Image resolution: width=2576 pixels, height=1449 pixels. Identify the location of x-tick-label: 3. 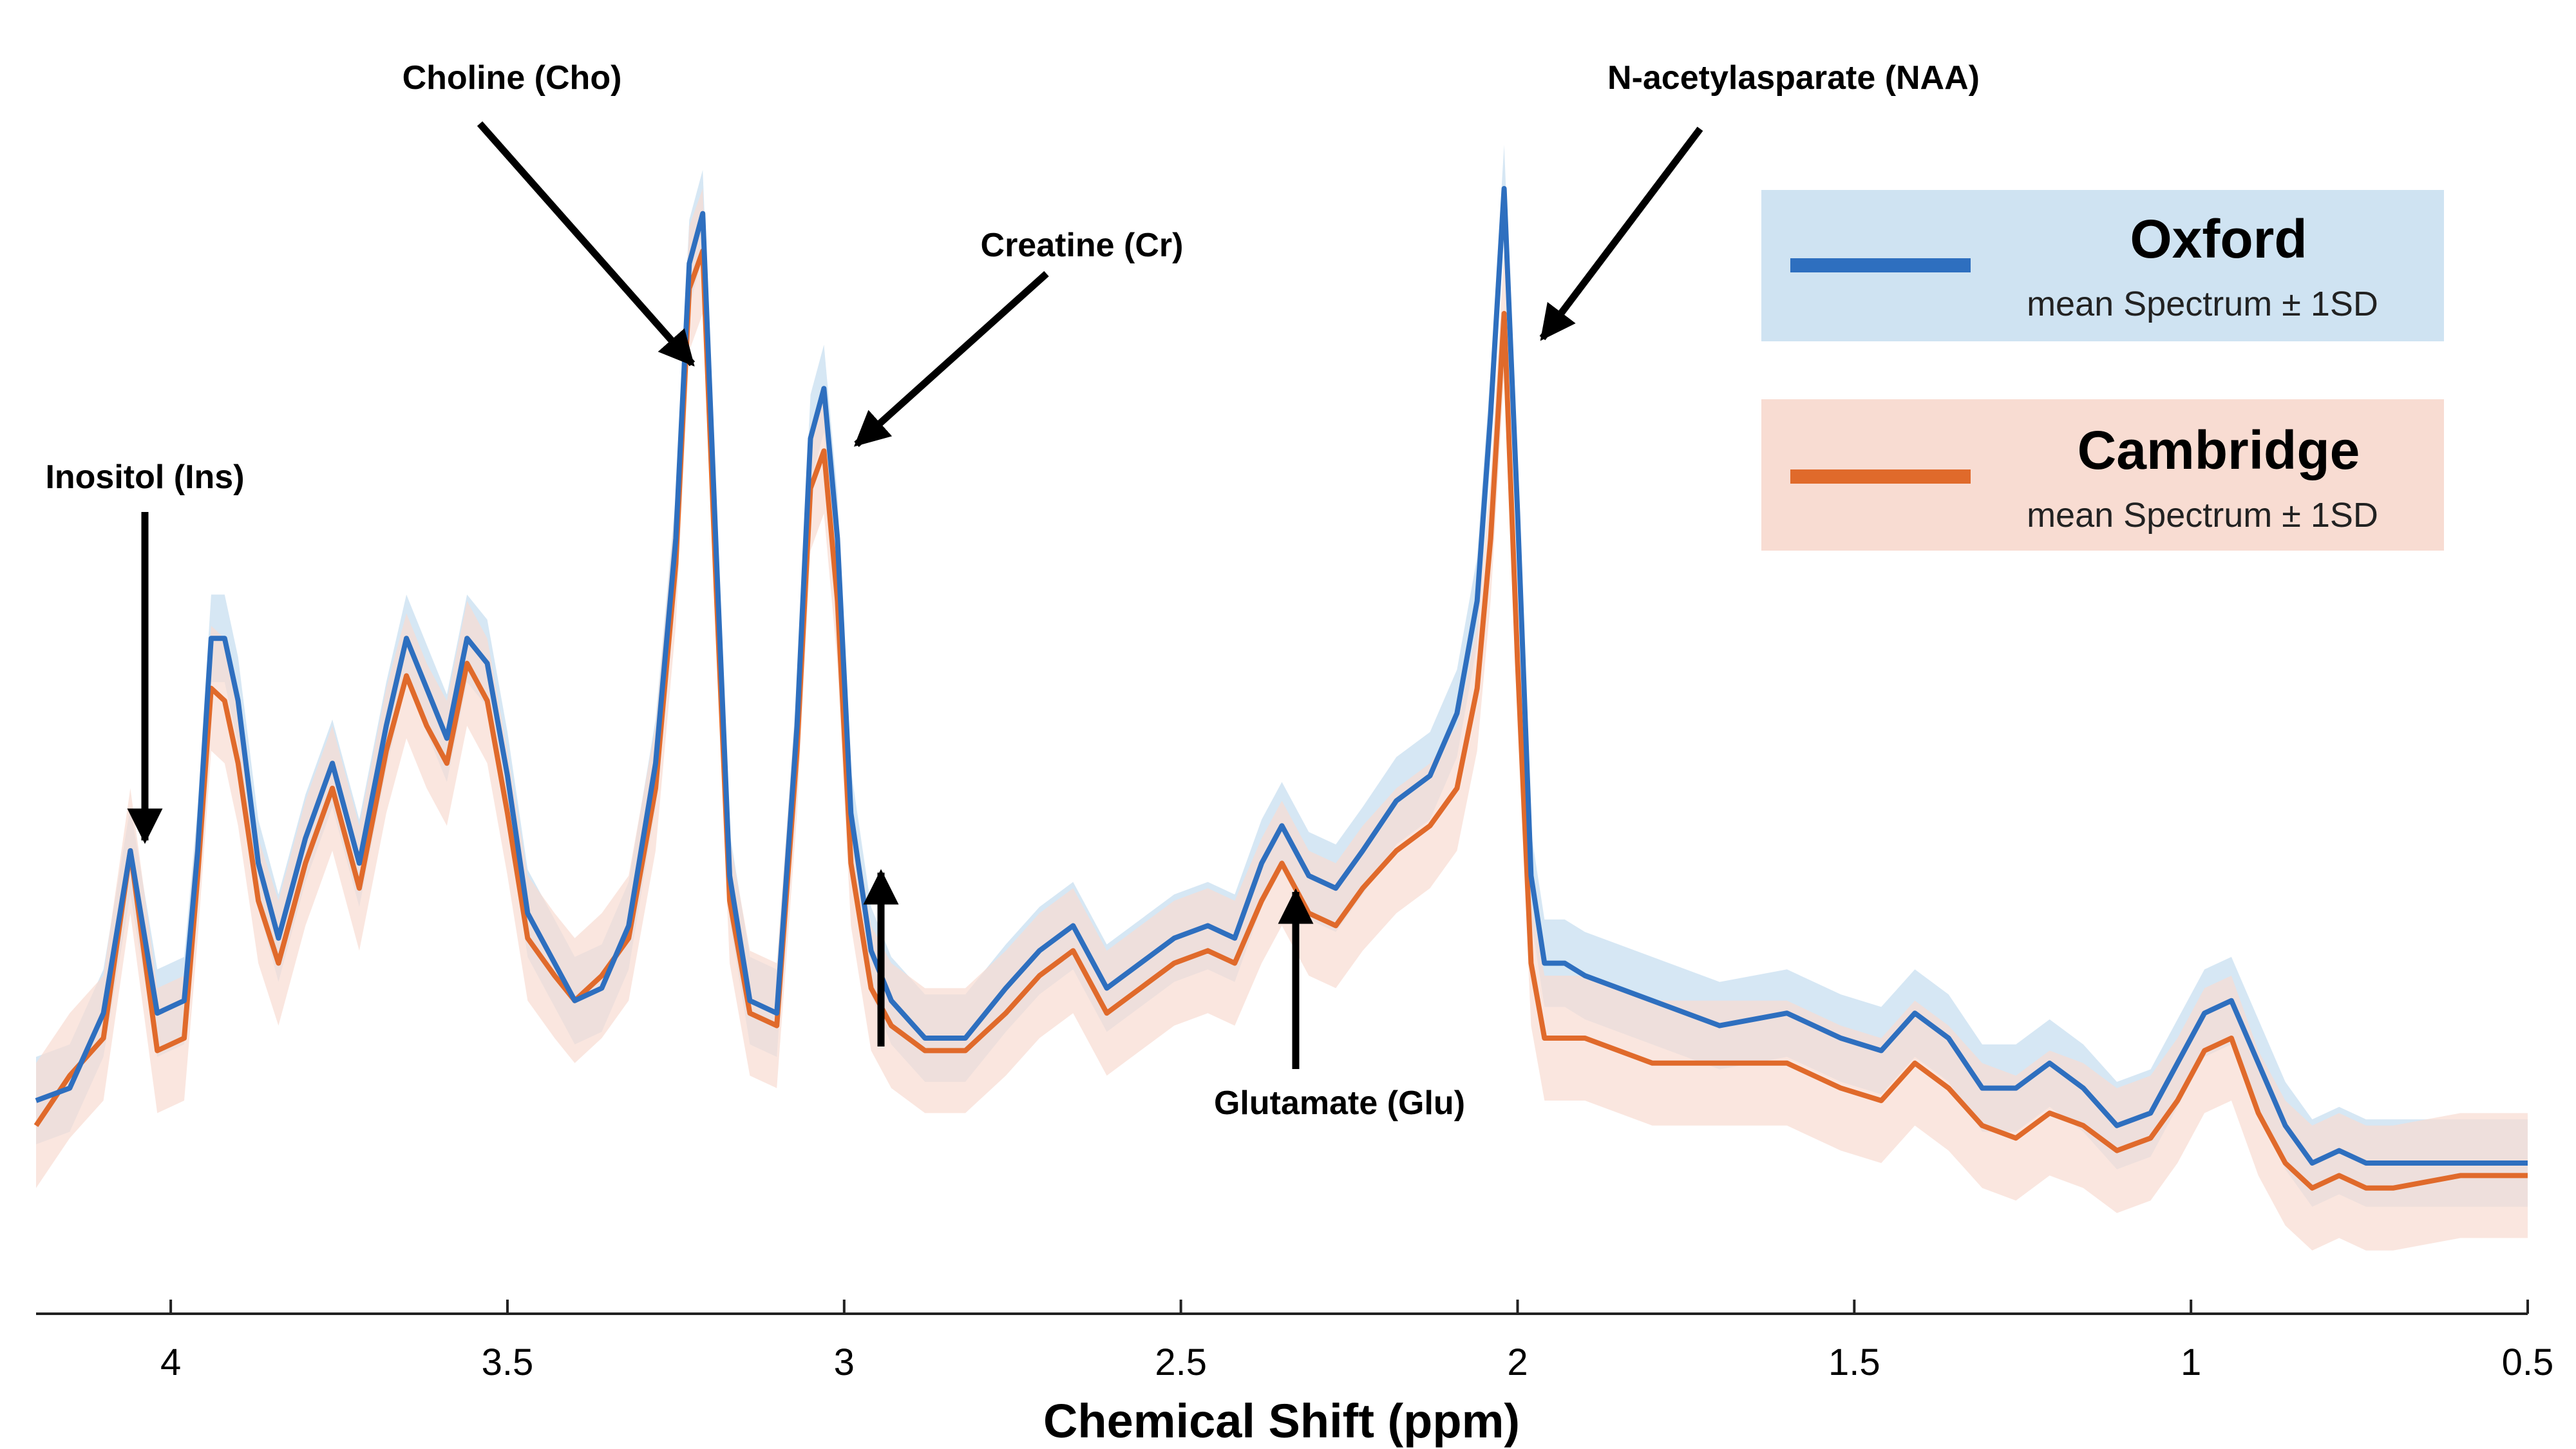
(845, 1362).